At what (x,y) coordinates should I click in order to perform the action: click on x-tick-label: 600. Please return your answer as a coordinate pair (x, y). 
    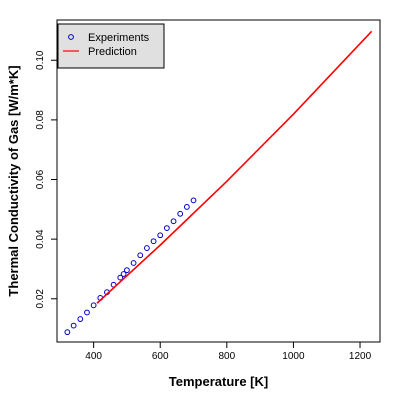
    Looking at the image, I should click on (160, 356).